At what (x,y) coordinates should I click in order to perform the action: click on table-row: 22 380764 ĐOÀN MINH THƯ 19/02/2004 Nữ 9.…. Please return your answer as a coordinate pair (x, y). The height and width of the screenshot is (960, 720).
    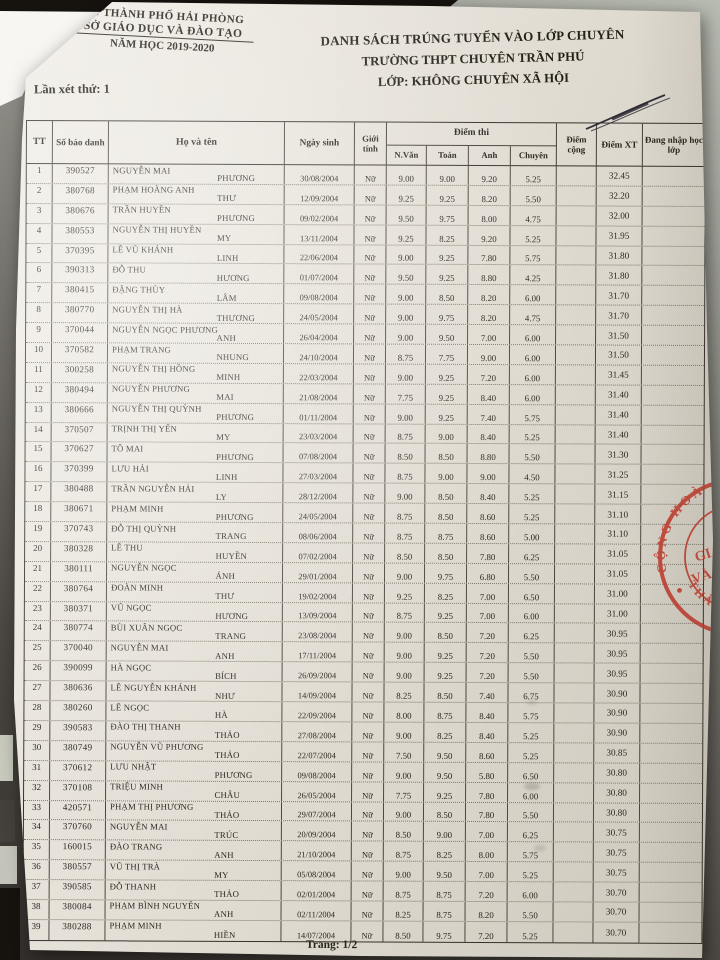
    Looking at the image, I should click on (363, 593).